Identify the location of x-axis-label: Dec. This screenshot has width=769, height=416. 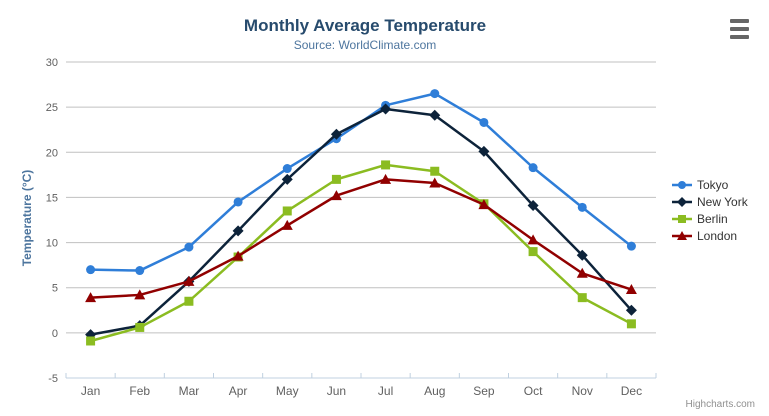
(631, 391).